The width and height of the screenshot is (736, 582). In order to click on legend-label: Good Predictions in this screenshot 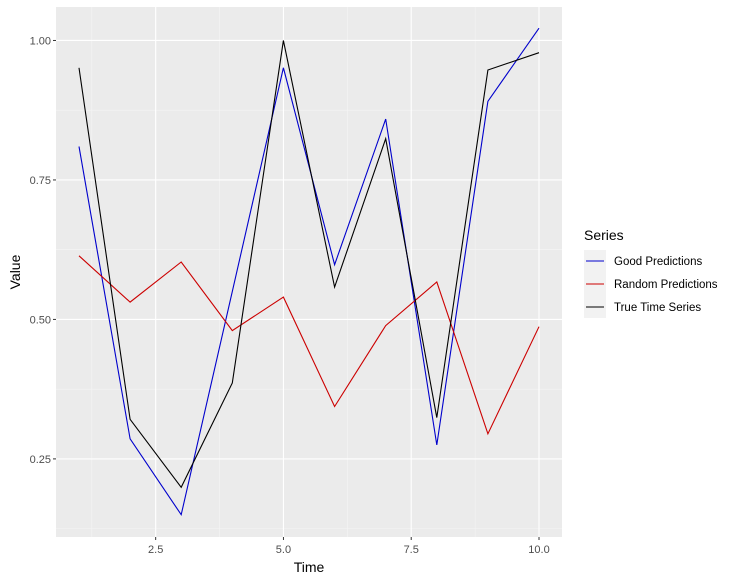, I will do `click(658, 262)`.